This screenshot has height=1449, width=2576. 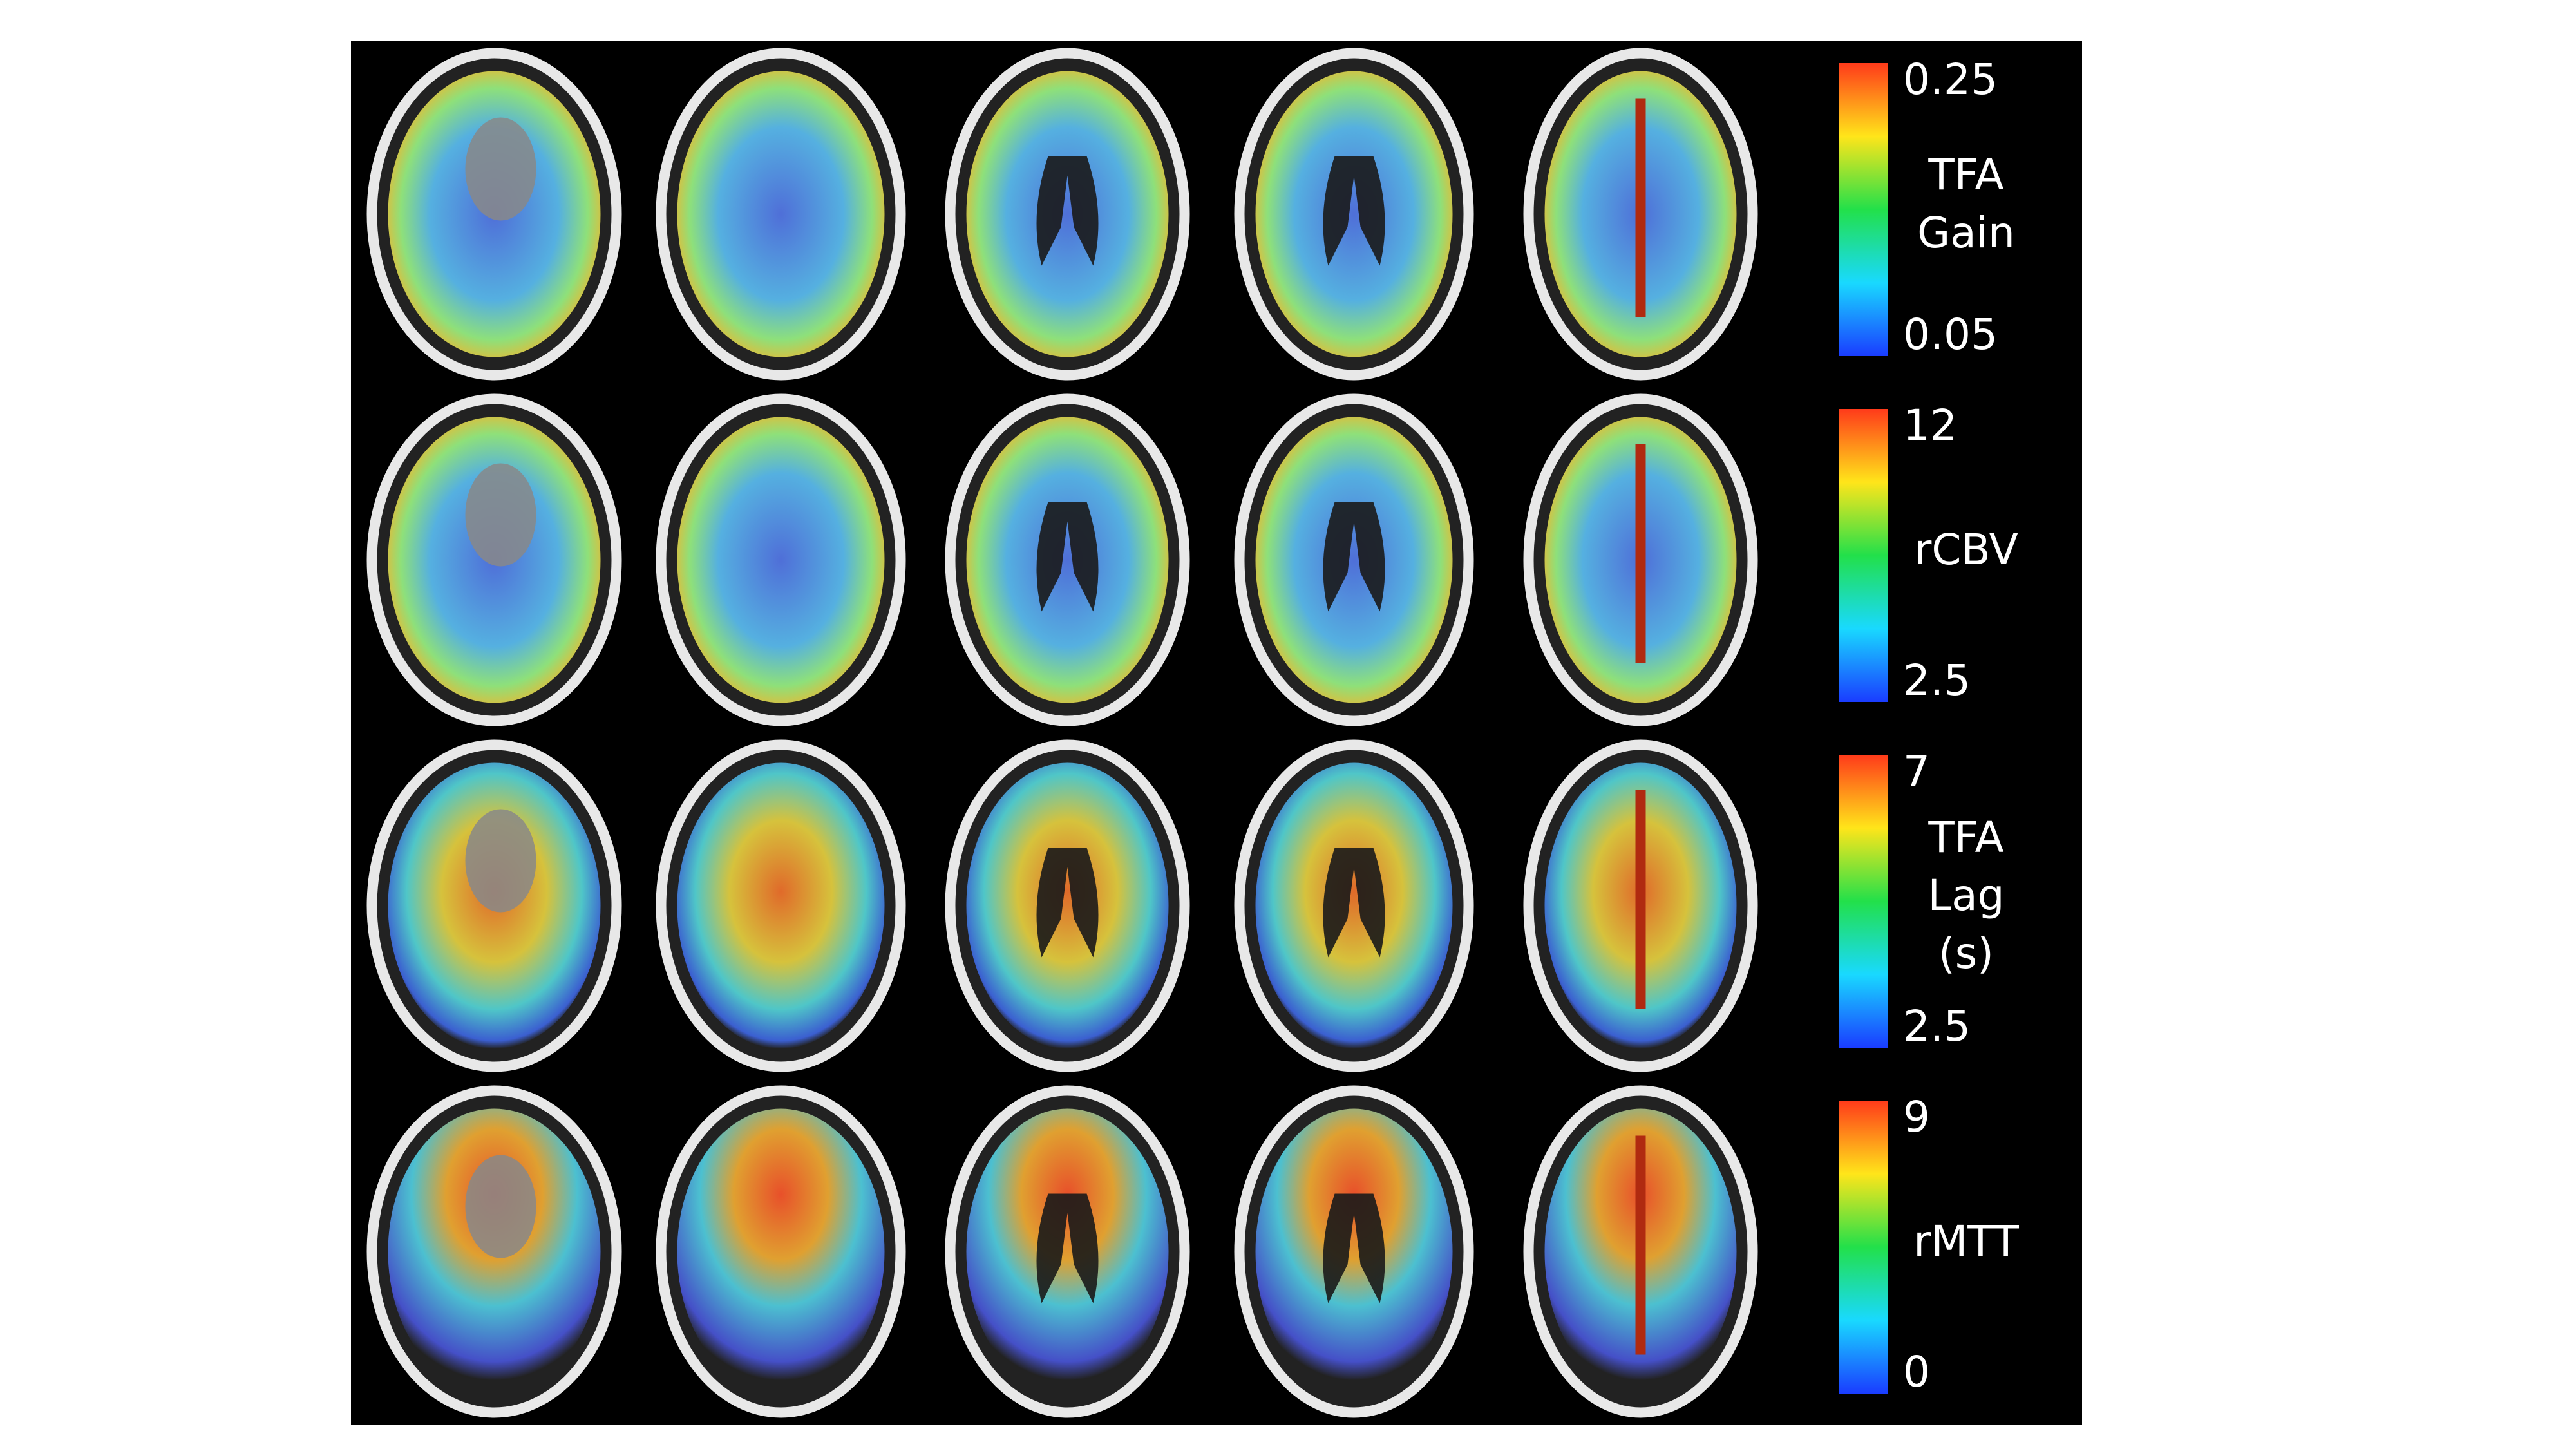 What do you see at coordinates (1917, 1117) in the screenshot?
I see `colorbar-max: 9` at bounding box center [1917, 1117].